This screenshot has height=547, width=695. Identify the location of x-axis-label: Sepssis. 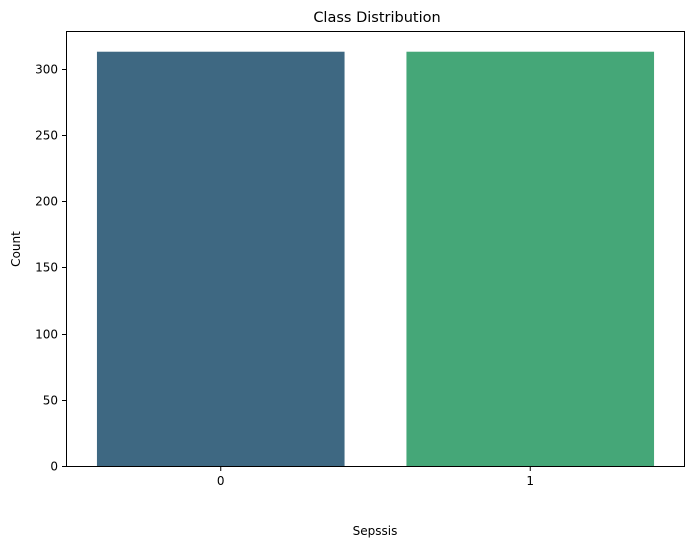
(375, 531).